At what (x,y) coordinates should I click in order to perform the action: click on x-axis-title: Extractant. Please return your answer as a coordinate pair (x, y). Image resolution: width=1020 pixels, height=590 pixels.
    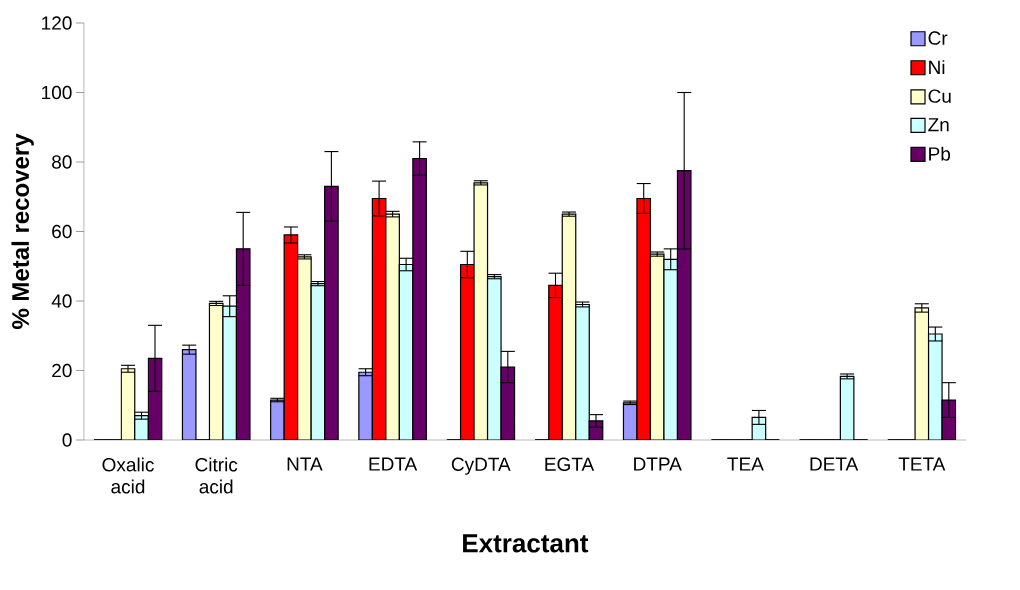
    Looking at the image, I should click on (526, 543).